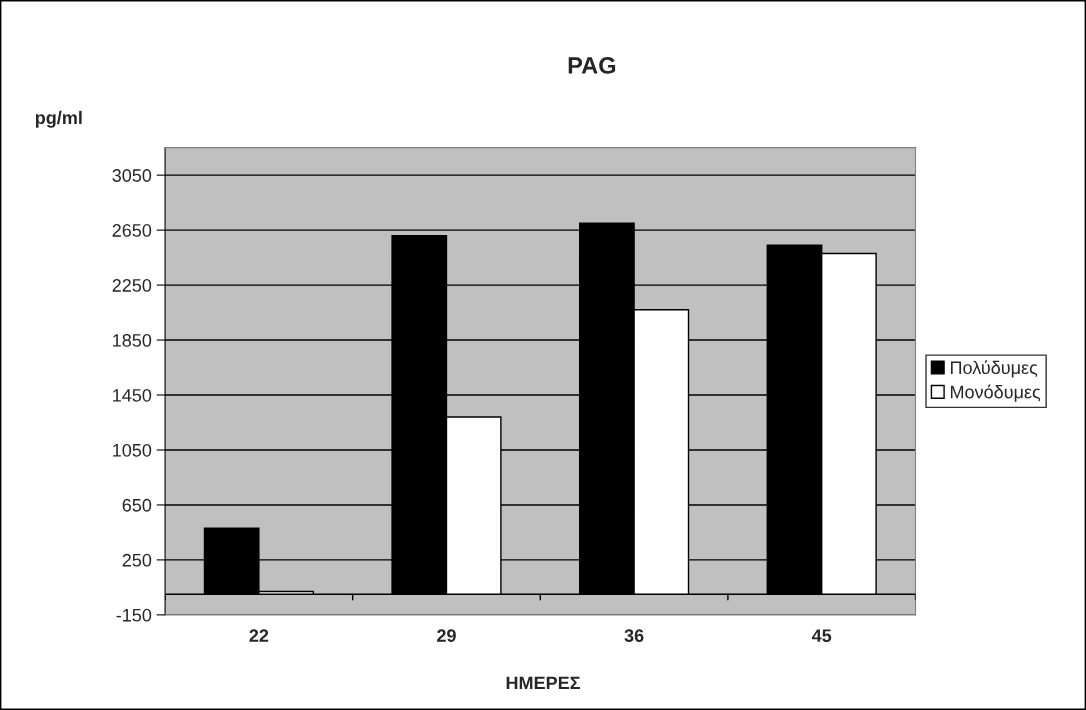 The height and width of the screenshot is (710, 1086). What do you see at coordinates (132, 230) in the screenshot?
I see `y-tick-label: 2650` at bounding box center [132, 230].